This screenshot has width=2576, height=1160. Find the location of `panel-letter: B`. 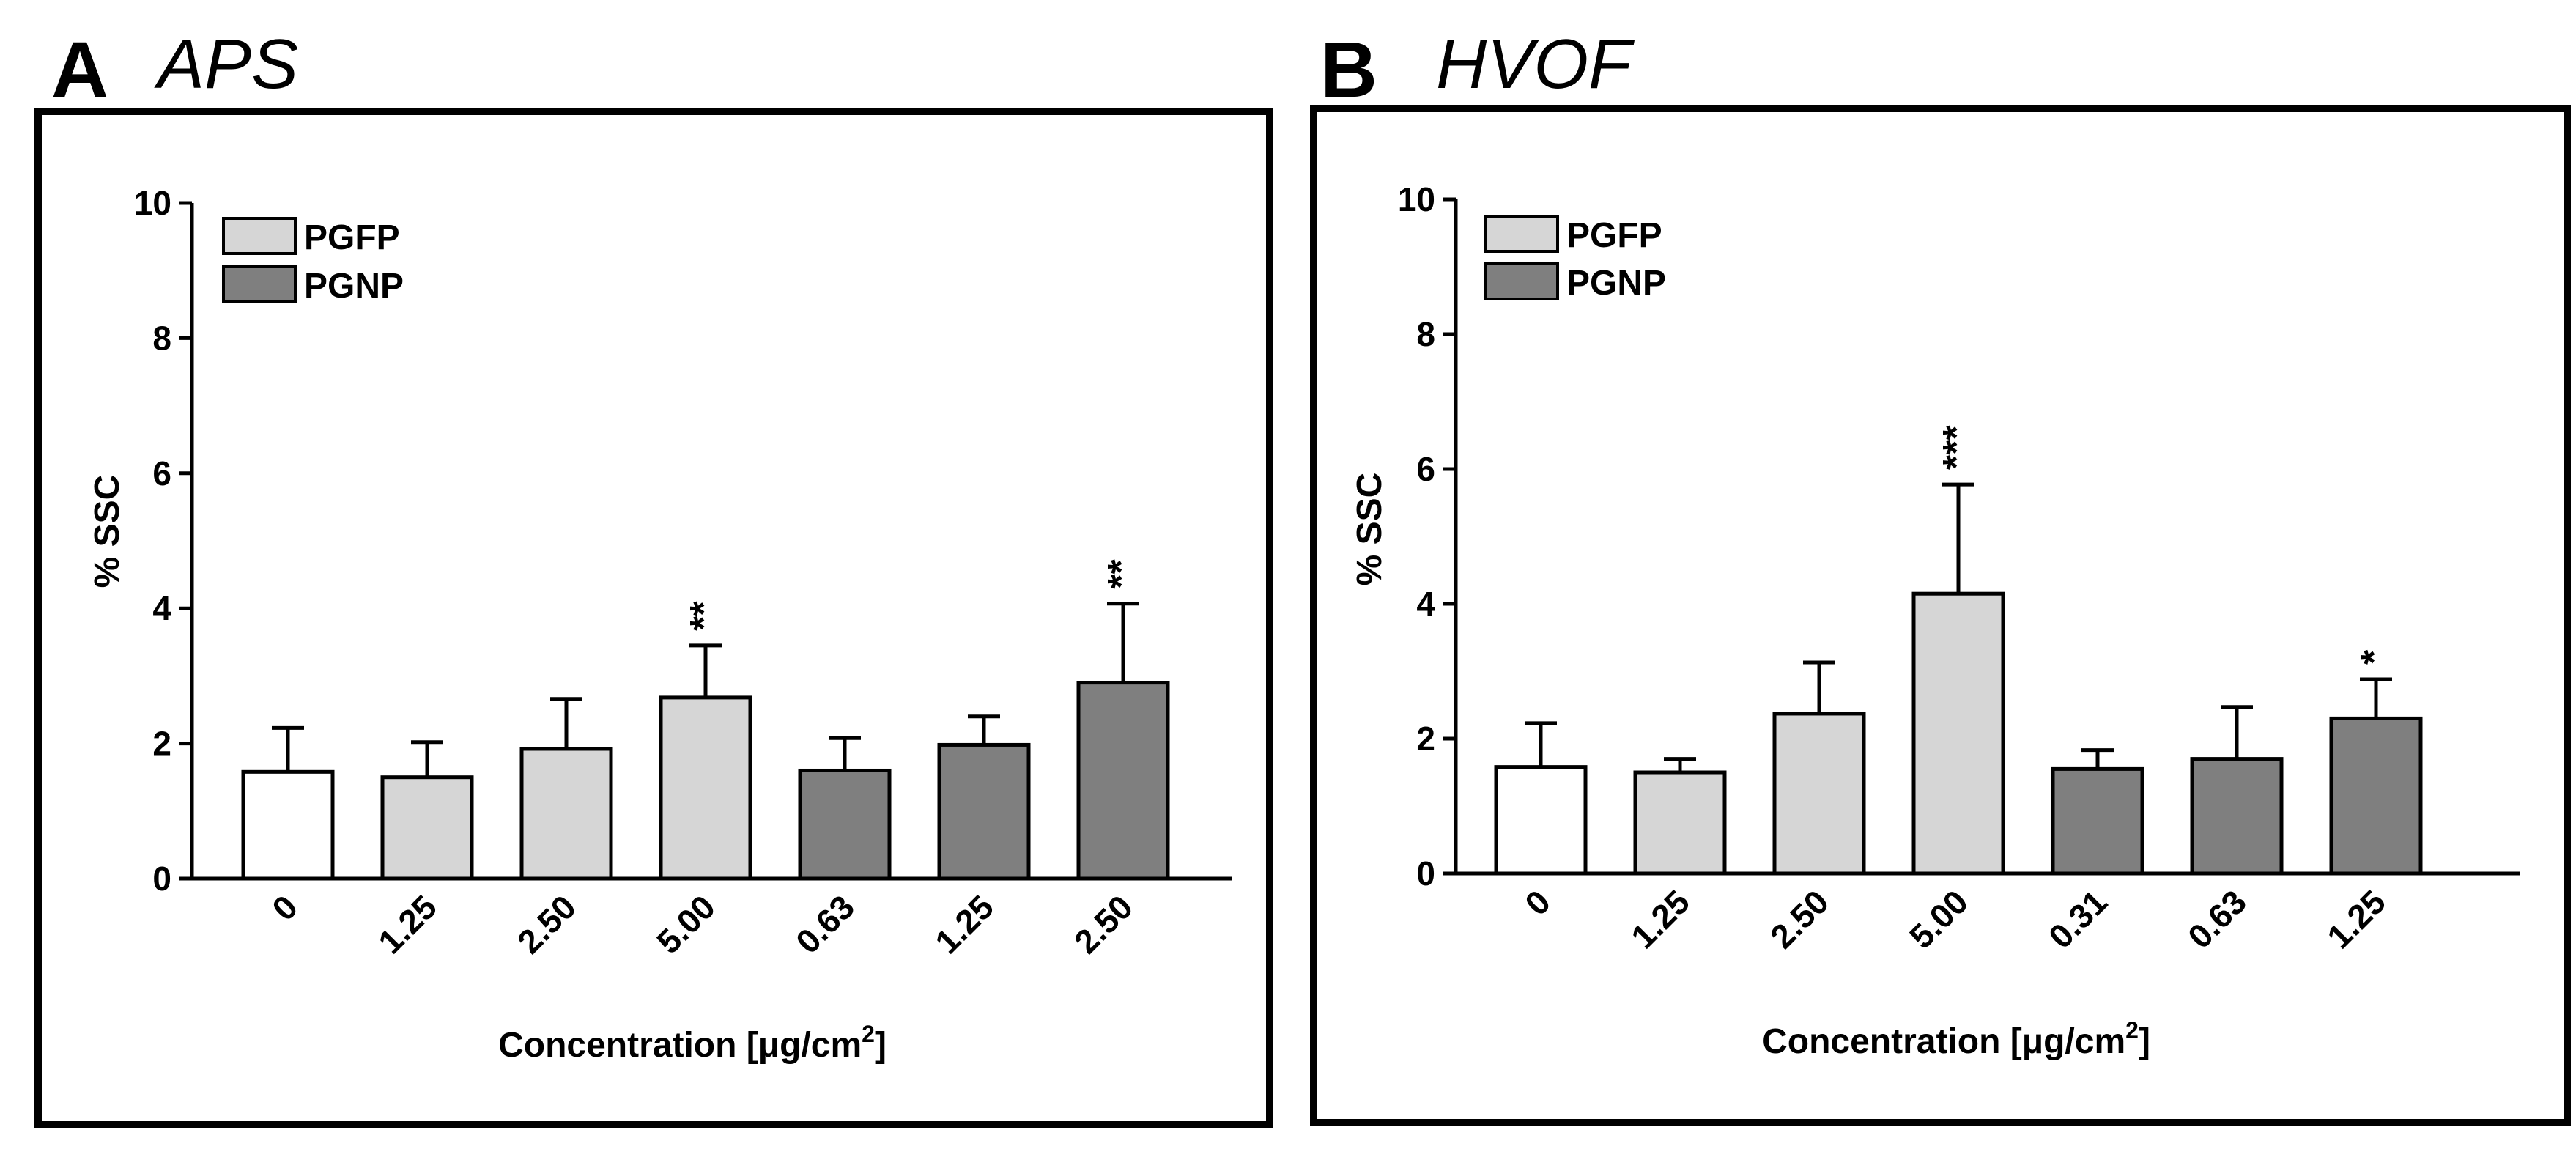

panel-letter: B is located at coordinates (1348, 69).